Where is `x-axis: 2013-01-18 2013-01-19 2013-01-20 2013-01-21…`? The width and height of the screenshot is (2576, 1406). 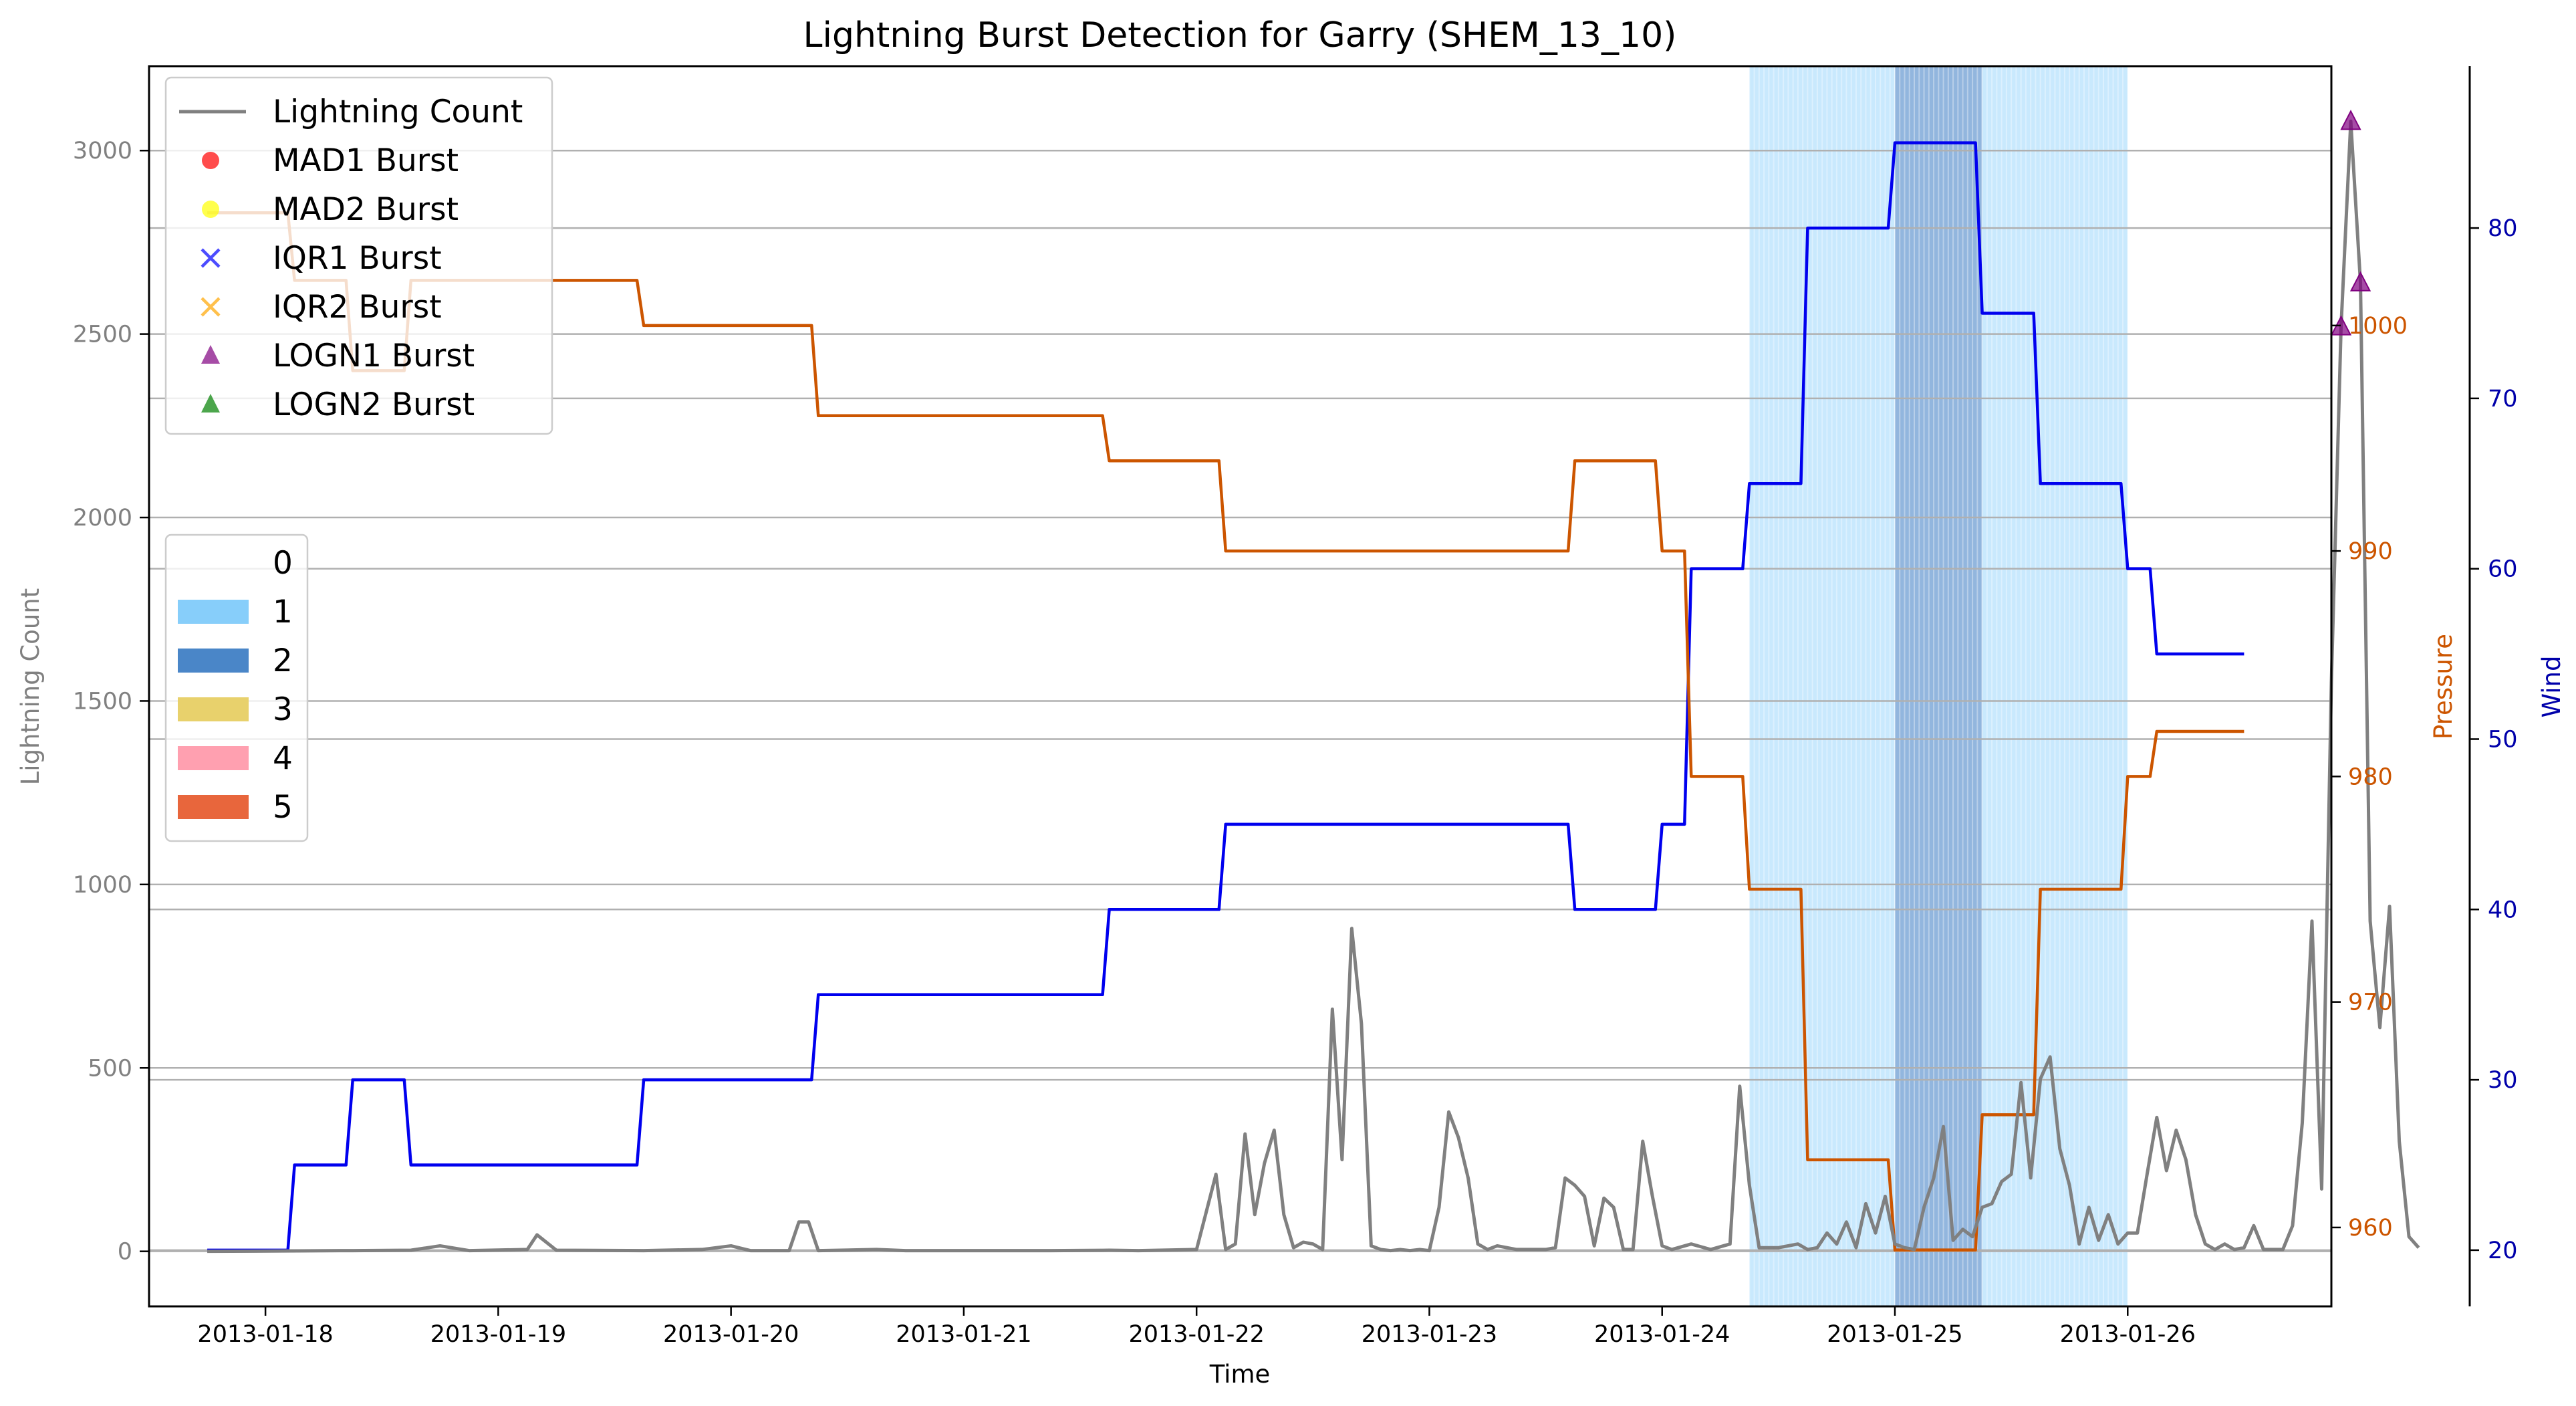 x-axis: 2013-01-18 2013-01-19 2013-01-20 2013-01-21… is located at coordinates (1196, 1327).